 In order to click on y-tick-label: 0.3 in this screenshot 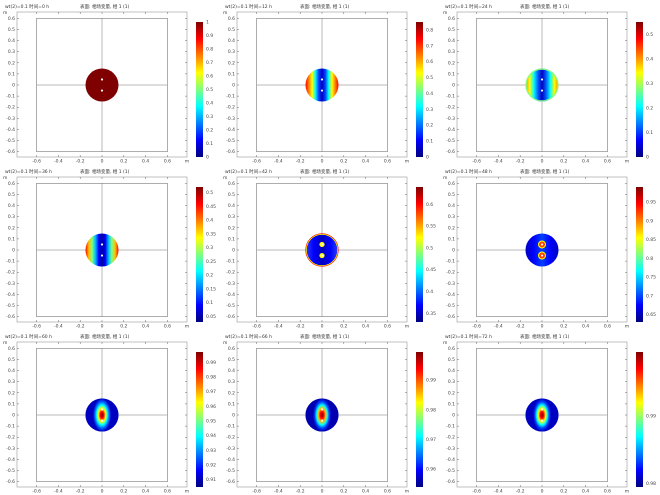, I will do `click(231, 217)`.